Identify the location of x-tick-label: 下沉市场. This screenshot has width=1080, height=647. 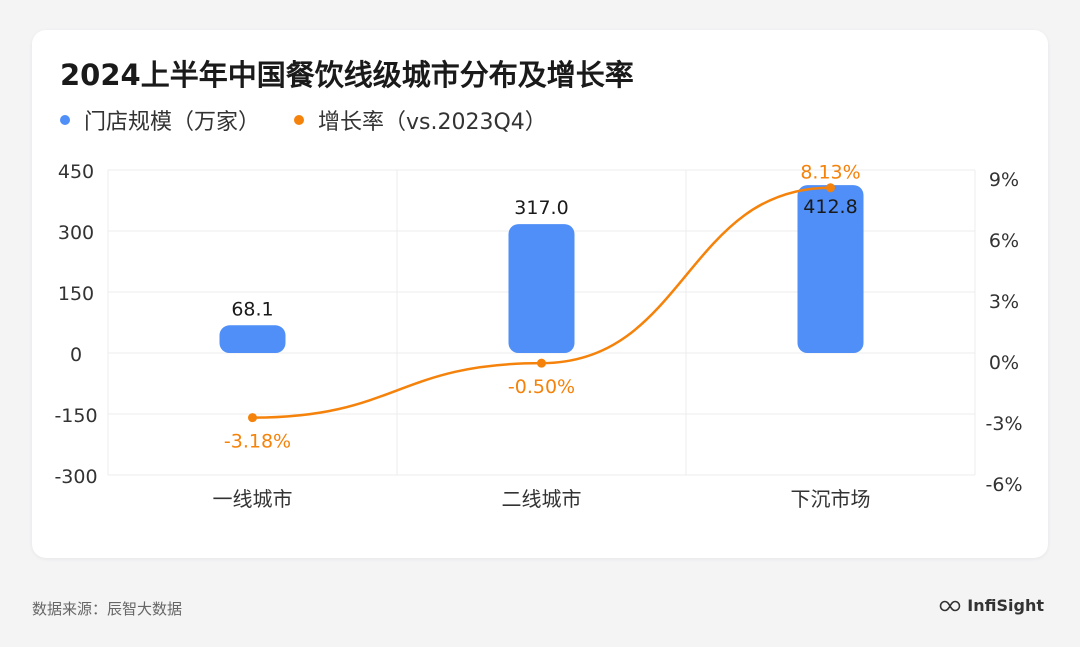
(831, 499).